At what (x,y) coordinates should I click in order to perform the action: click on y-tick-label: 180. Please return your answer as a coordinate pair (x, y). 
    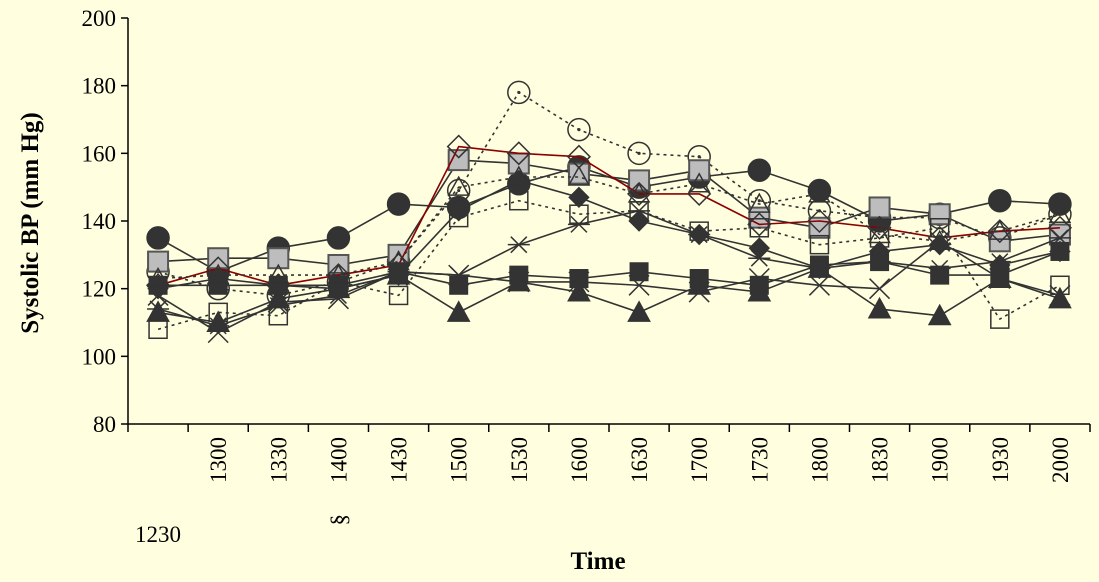
    Looking at the image, I should click on (99, 86).